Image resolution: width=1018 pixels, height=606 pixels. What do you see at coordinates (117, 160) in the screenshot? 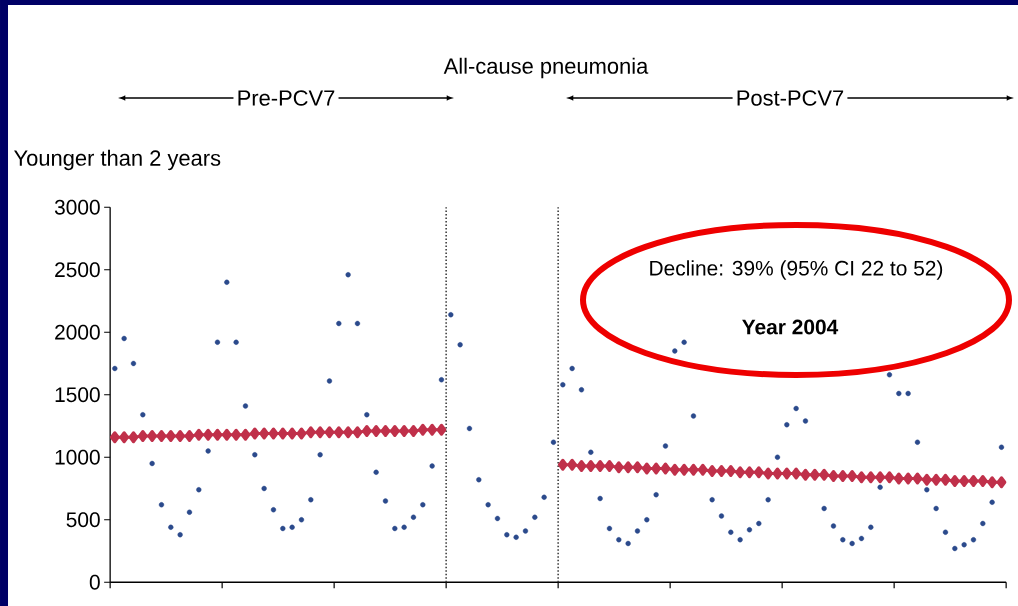
I see `y-axis-title: Younger than 2 years` at bounding box center [117, 160].